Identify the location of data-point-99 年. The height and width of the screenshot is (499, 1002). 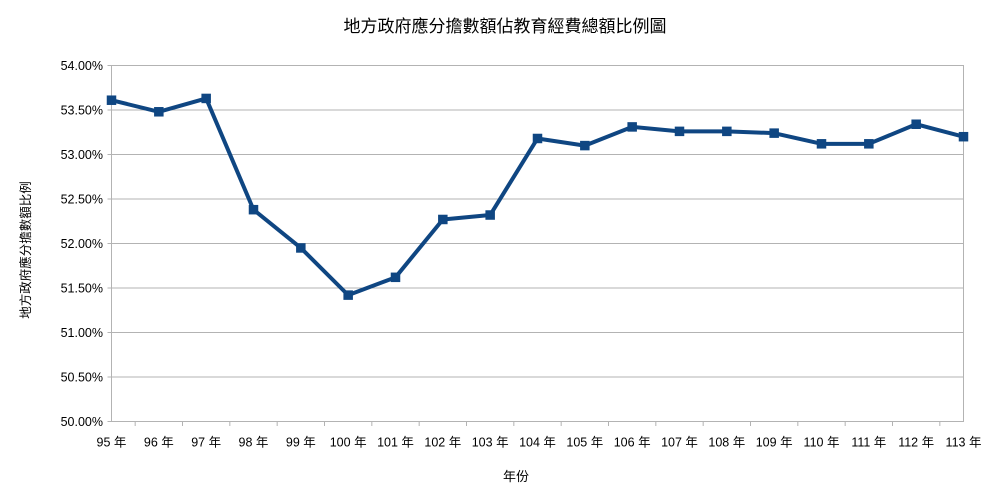
(301, 248).